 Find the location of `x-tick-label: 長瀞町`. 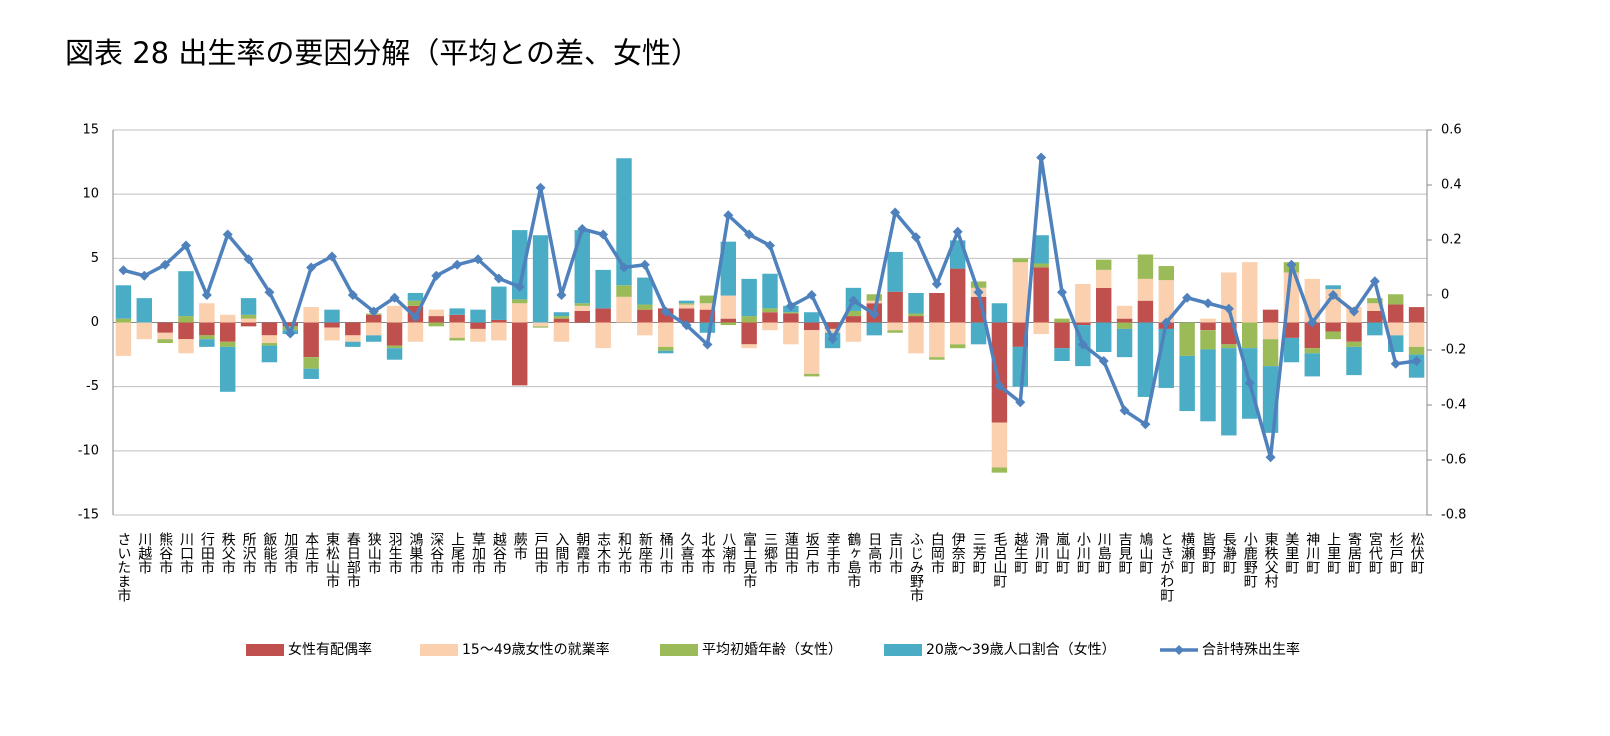

x-tick-label: 長瀞町 is located at coordinates (1229, 553).